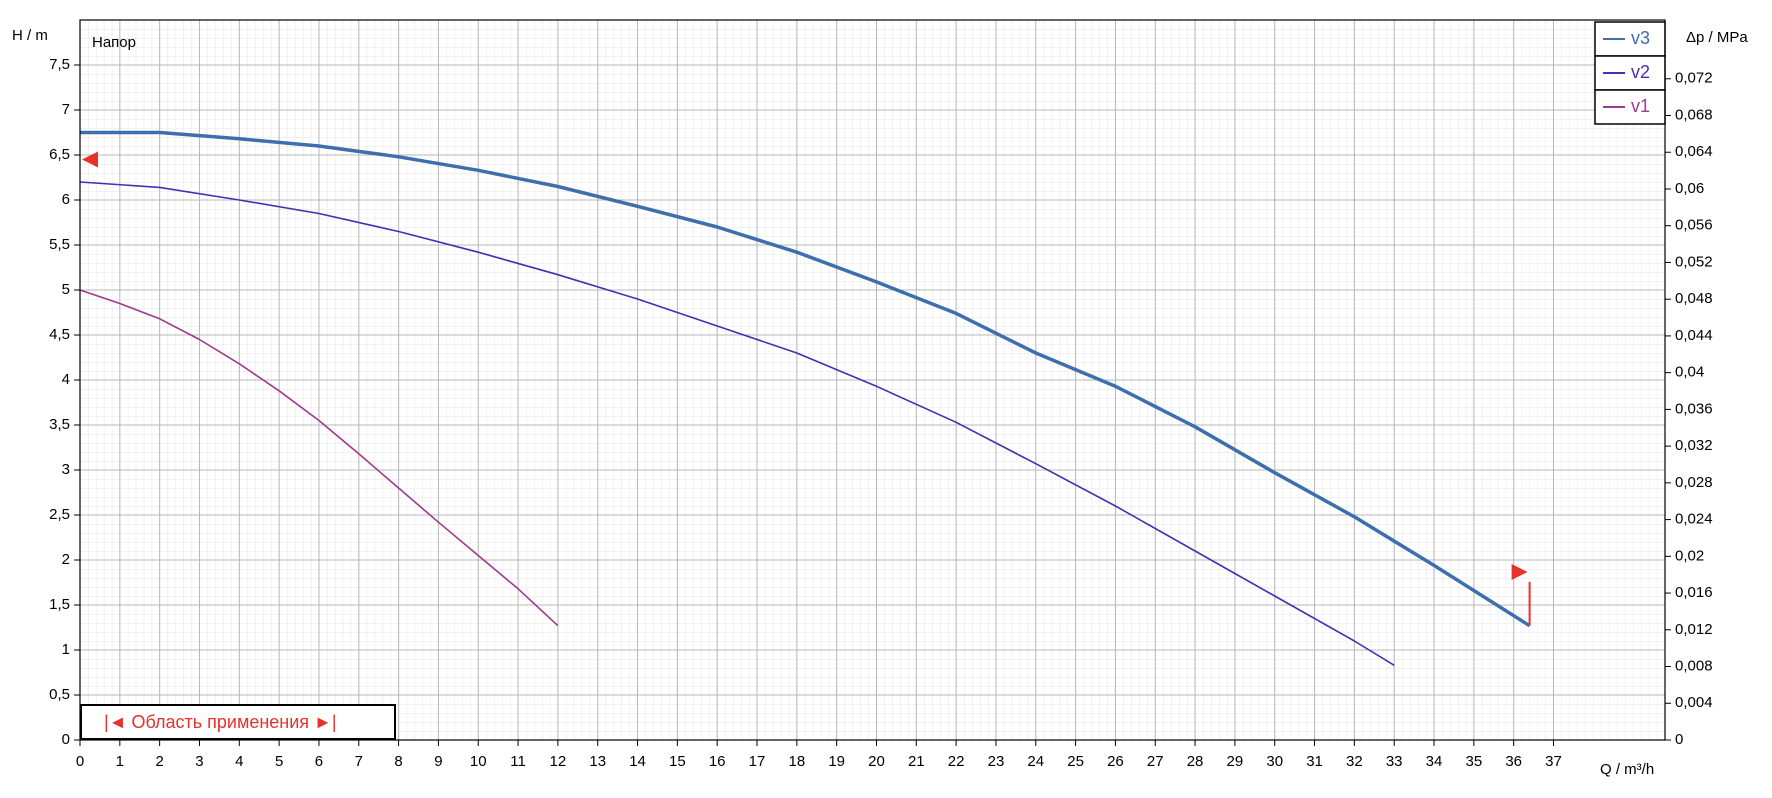 This screenshot has height=798, width=1772. Describe the element at coordinates (1434, 761) in the screenshot. I see `x-tick-label: 34` at that location.